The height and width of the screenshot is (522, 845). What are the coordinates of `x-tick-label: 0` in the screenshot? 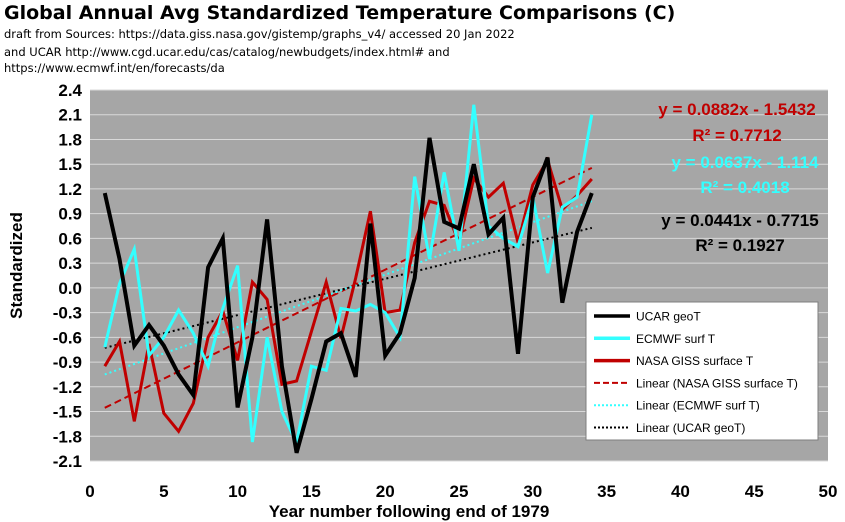 It's located at (89, 491).